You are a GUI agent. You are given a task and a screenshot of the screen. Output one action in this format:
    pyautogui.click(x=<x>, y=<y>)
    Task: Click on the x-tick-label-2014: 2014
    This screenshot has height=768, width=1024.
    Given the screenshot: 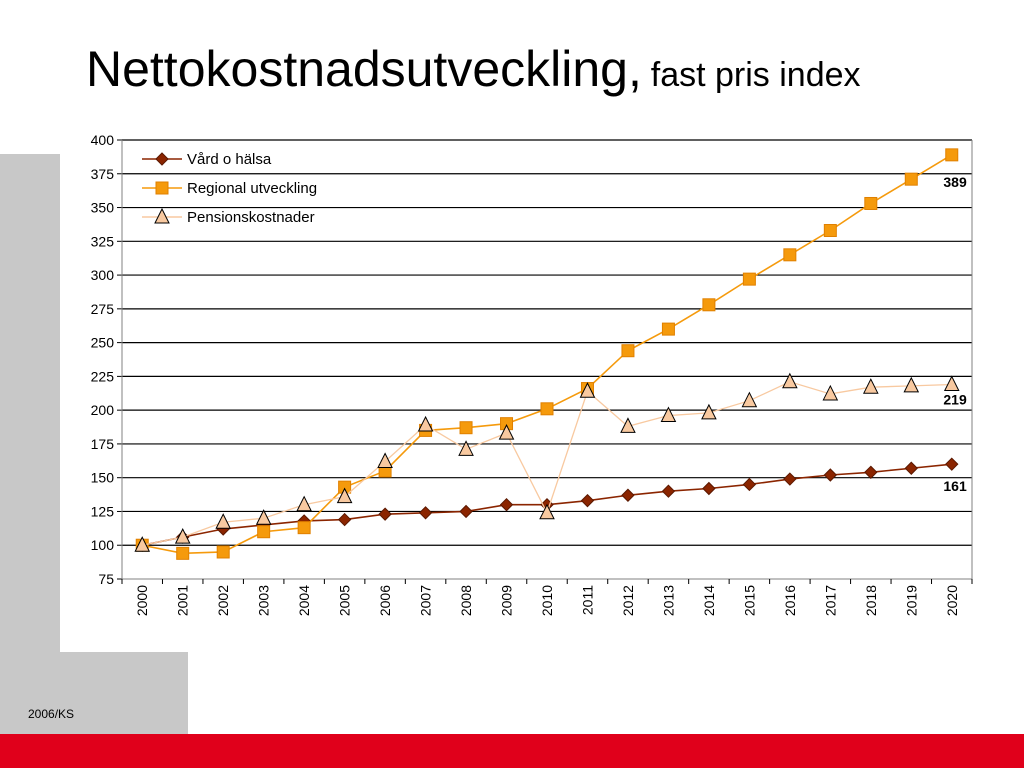 What is the action you would take?
    pyautogui.click(x=709, y=600)
    